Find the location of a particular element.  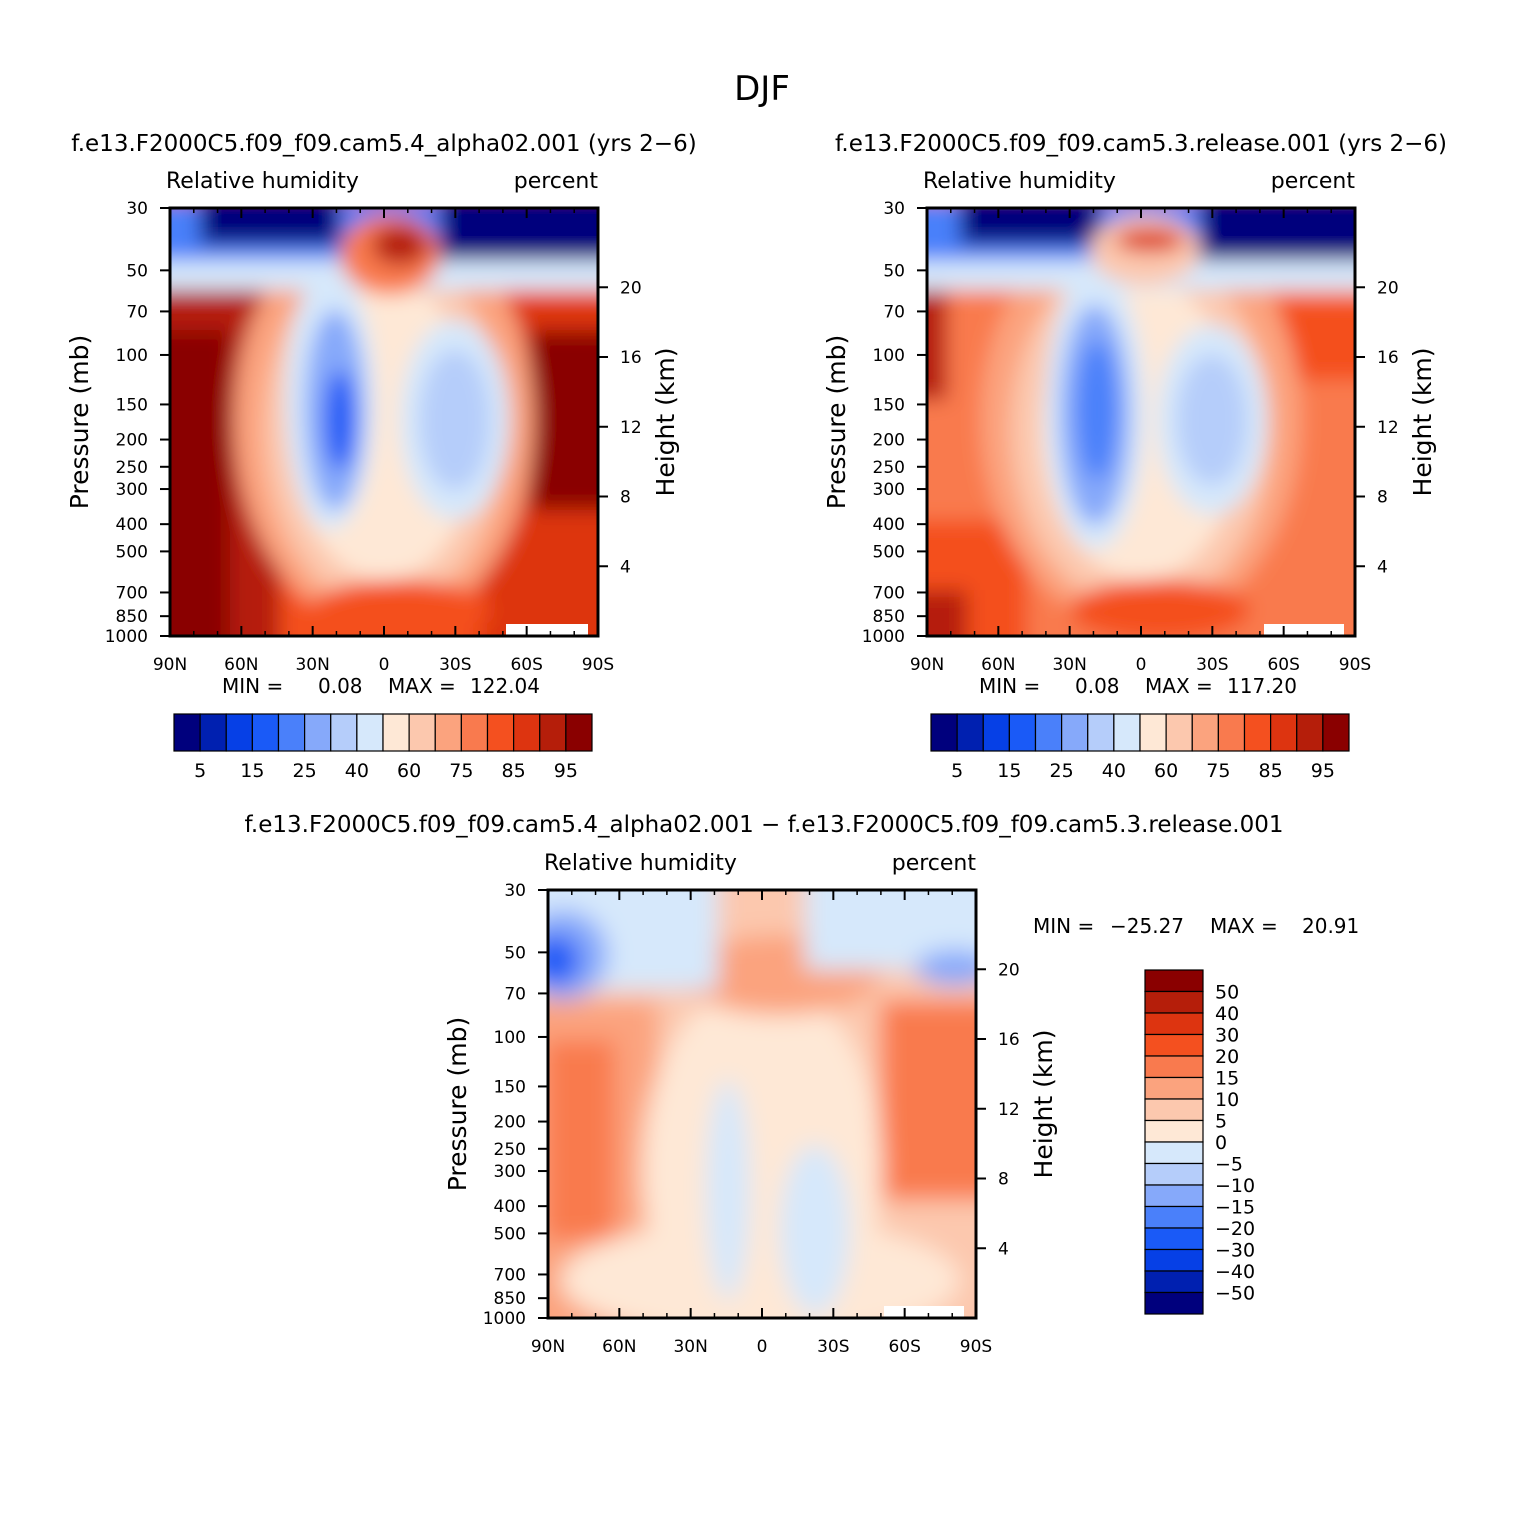

panel-1-min-value: 0.08 is located at coordinates (340, 686).